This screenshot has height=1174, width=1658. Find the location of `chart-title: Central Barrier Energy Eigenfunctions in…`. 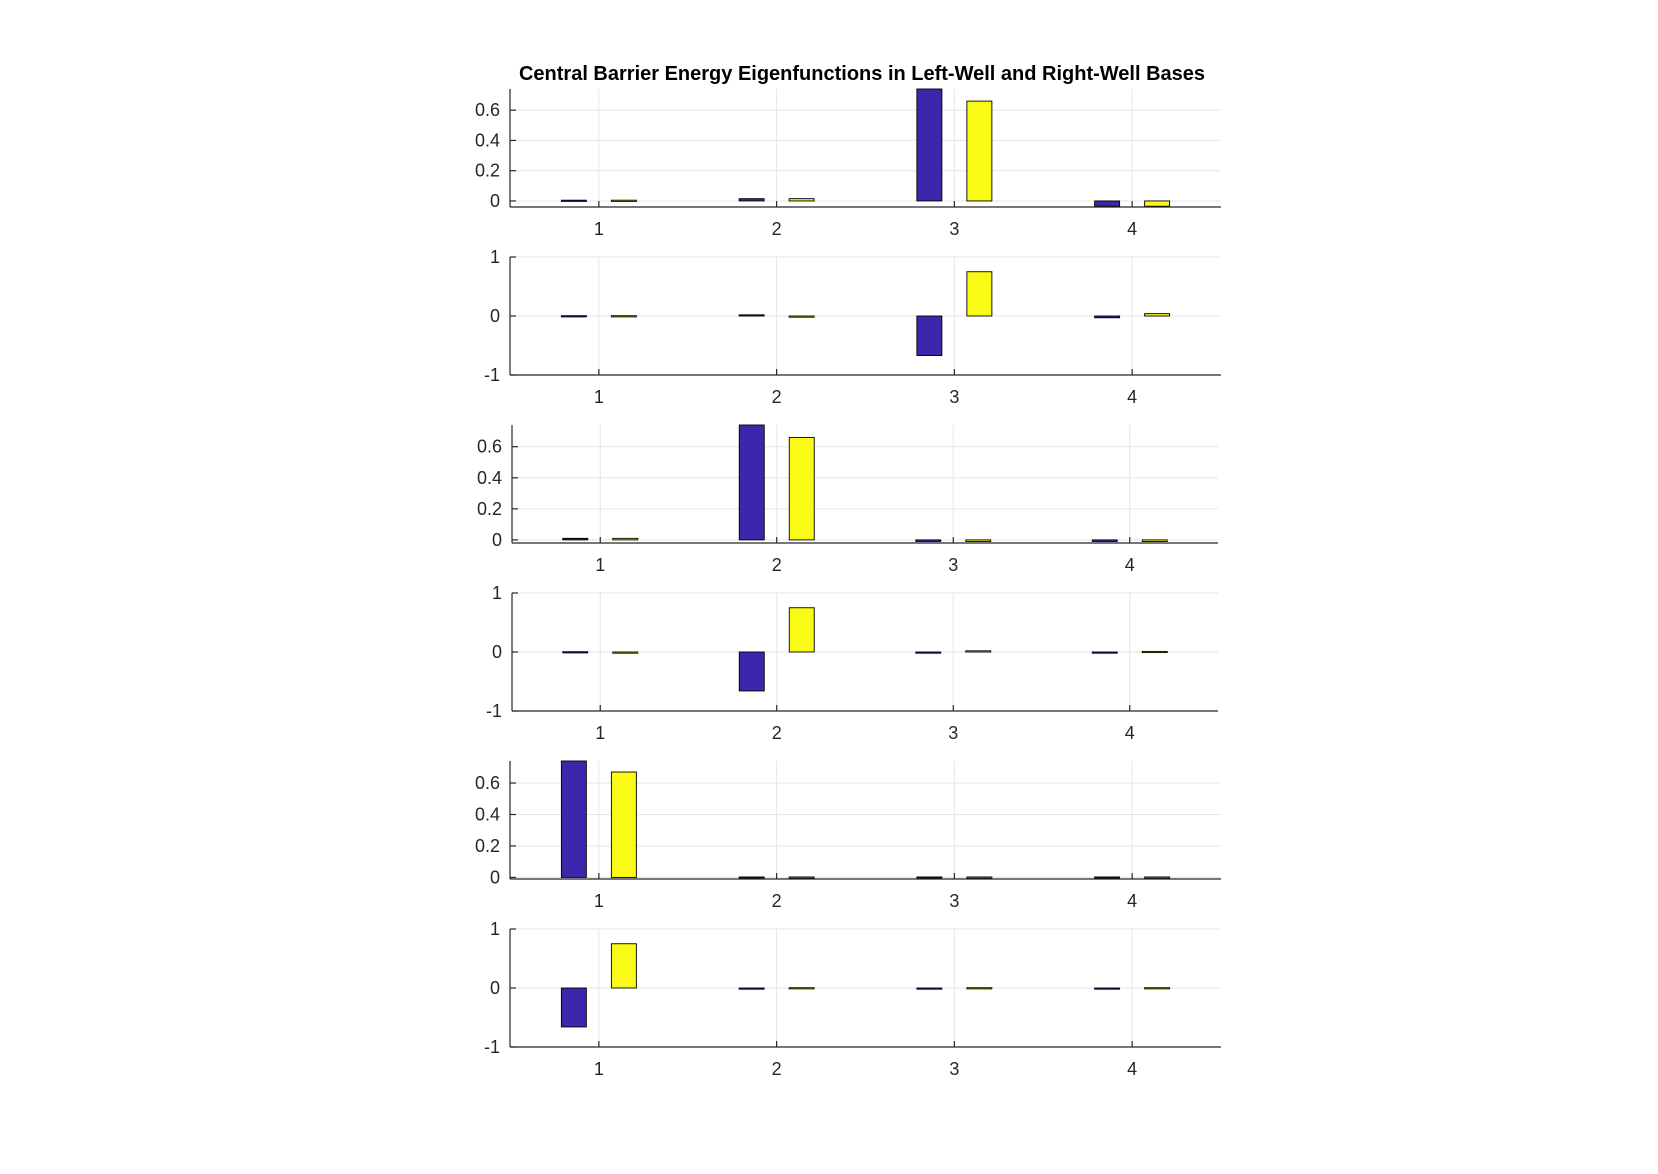

chart-title: Central Barrier Energy Eigenfunctions in… is located at coordinates (862, 74).